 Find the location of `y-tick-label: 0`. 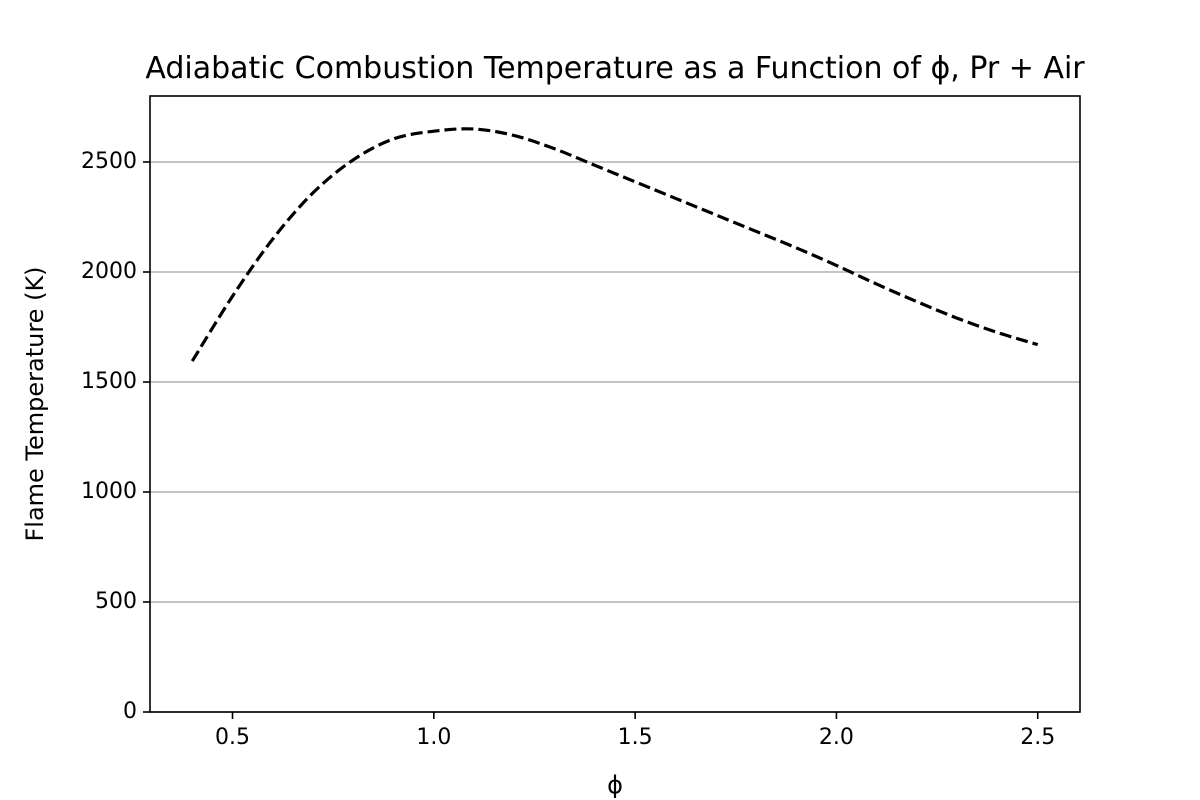

y-tick-label: 0 is located at coordinates (130, 711).